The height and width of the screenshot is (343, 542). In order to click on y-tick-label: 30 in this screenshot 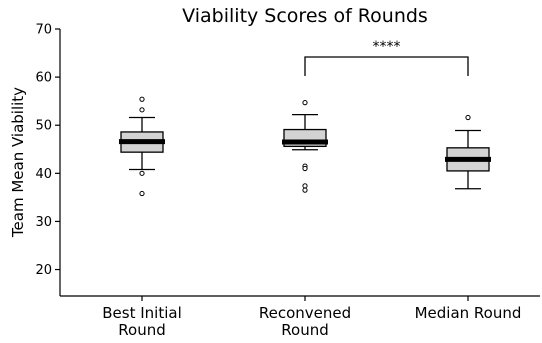, I will do `click(43, 222)`.